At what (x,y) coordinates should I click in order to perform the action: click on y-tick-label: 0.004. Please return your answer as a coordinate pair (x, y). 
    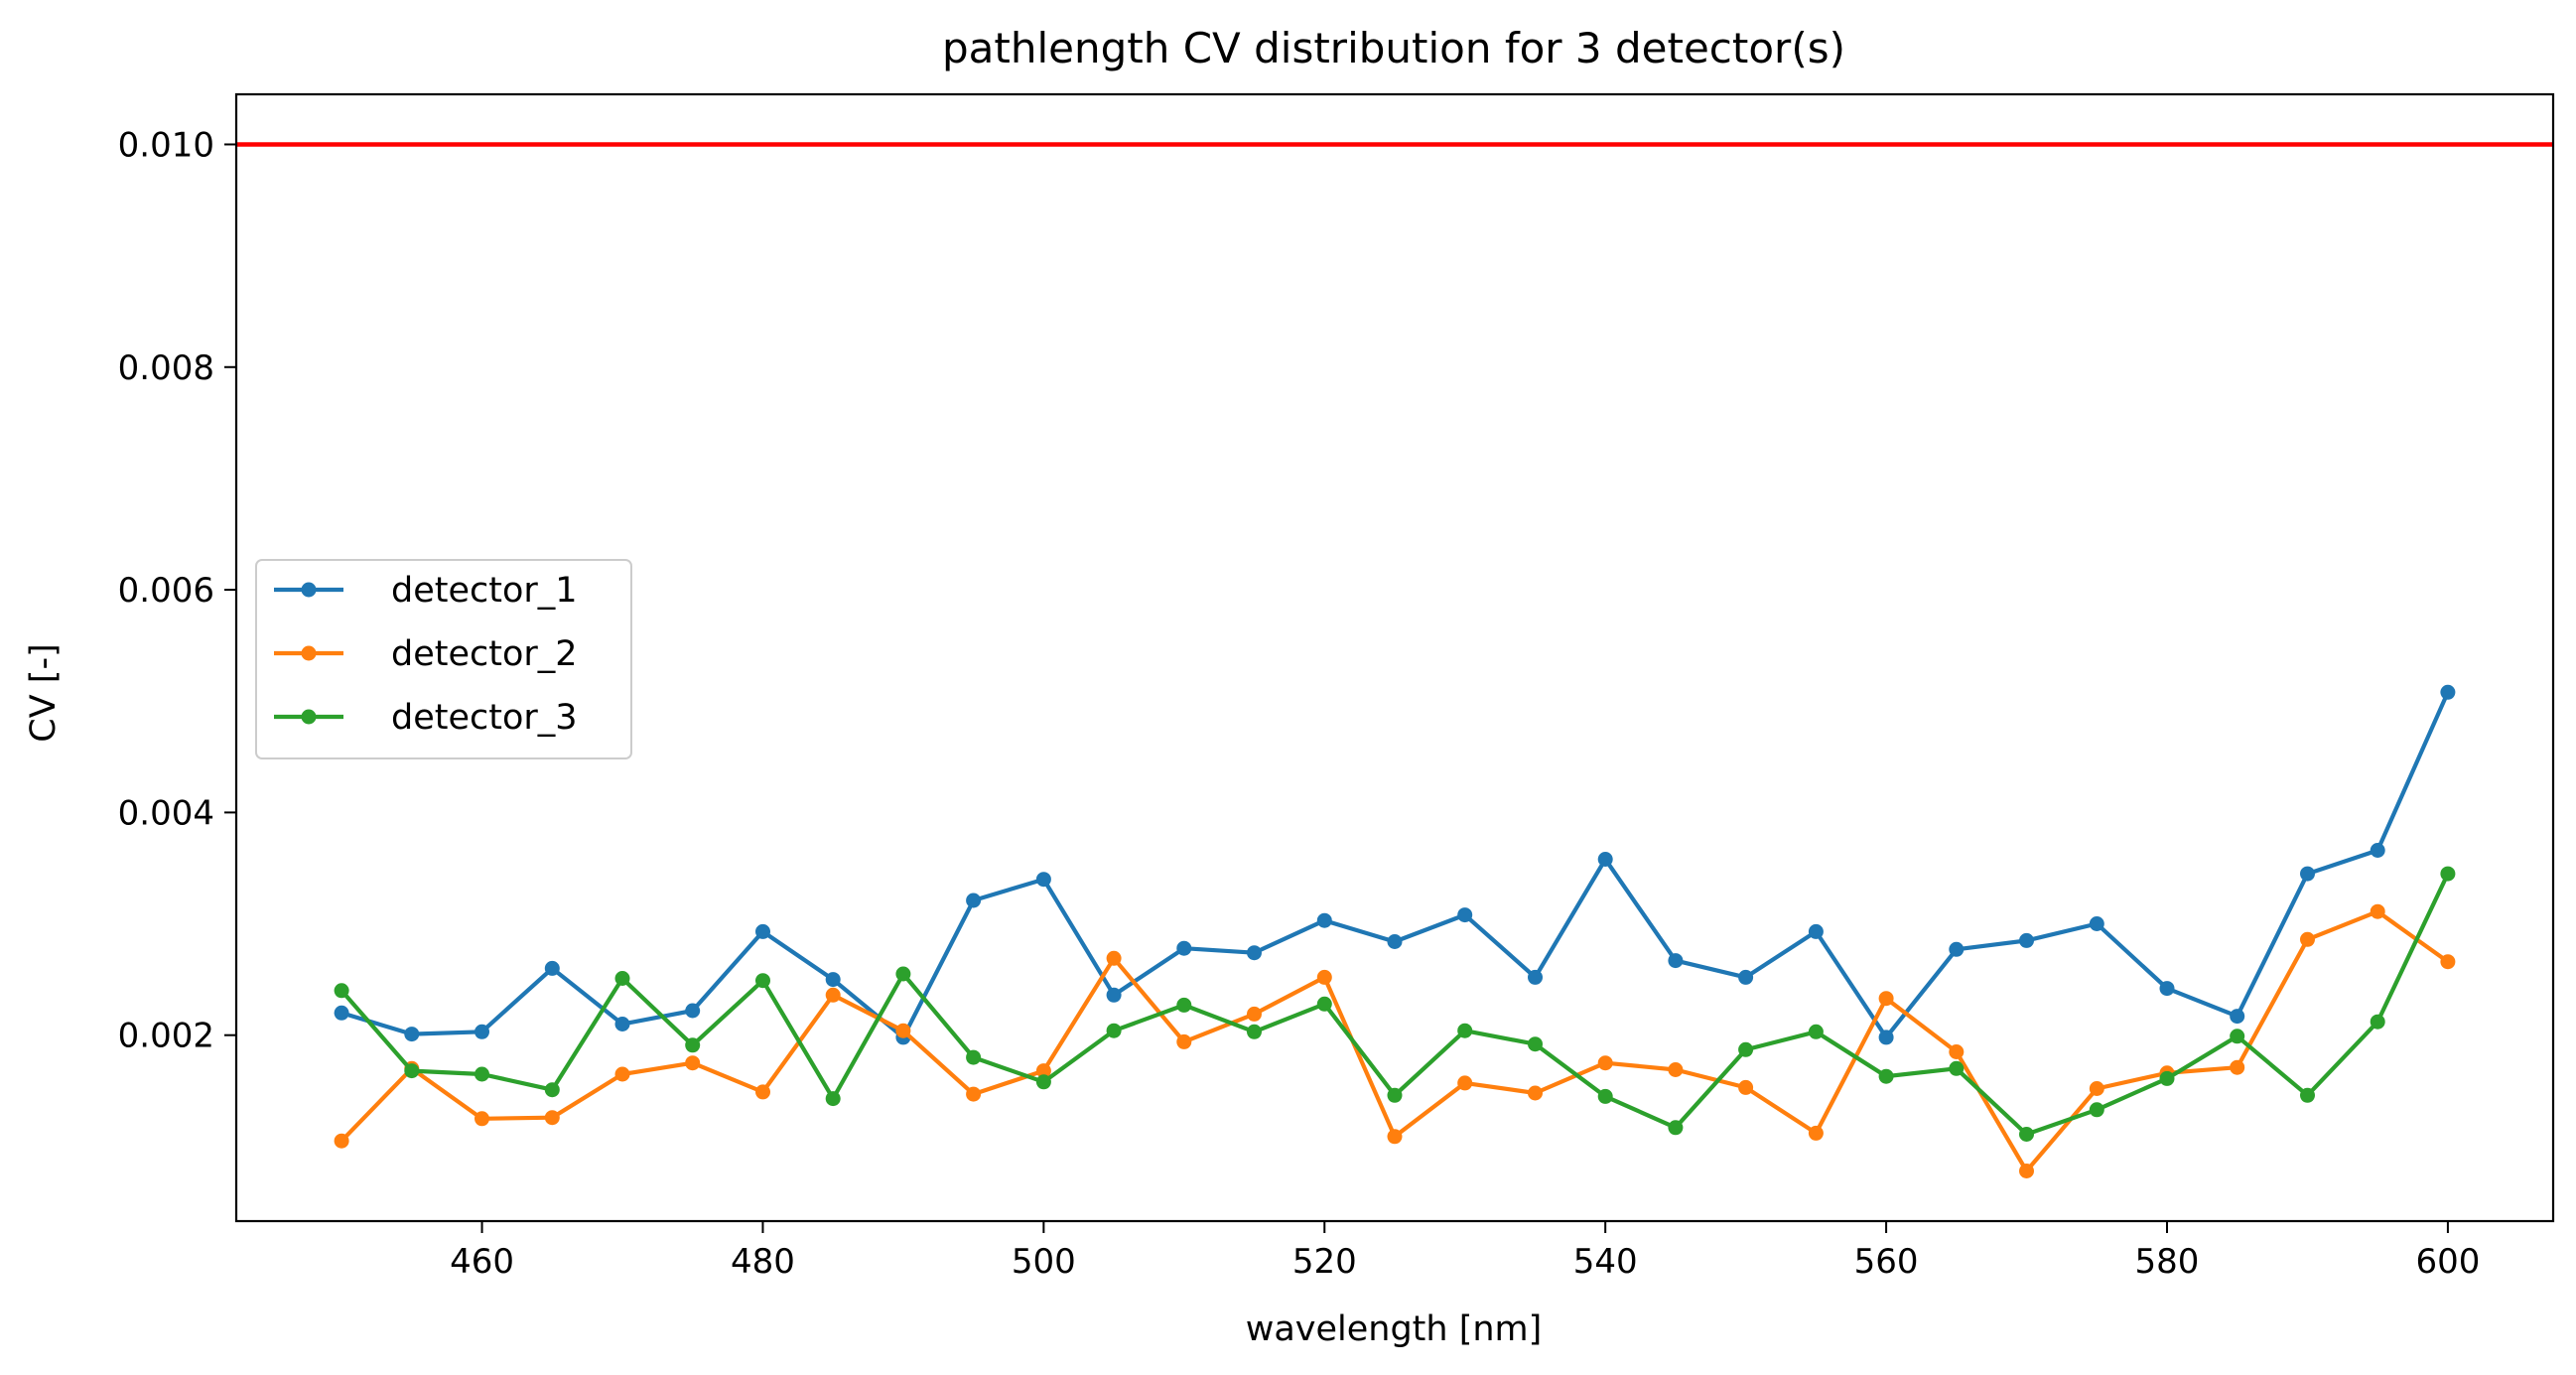
    Looking at the image, I should click on (166, 813).